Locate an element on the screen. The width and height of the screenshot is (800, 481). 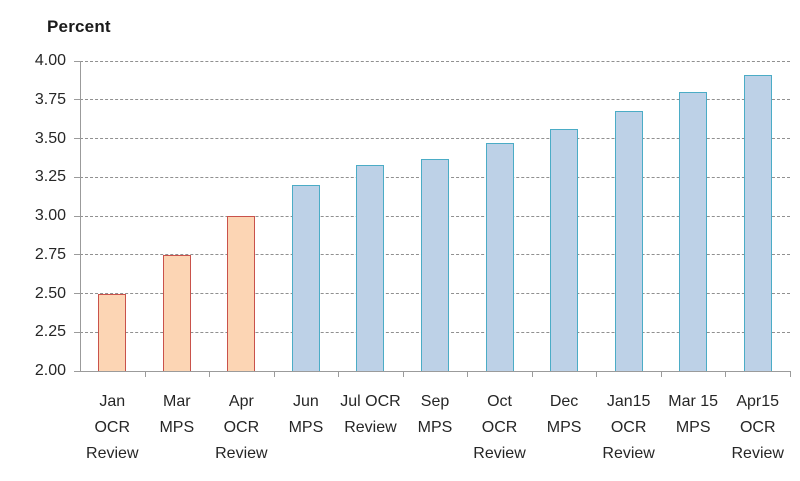
x-tick-label-line: Jan15 is located at coordinates (628, 401).